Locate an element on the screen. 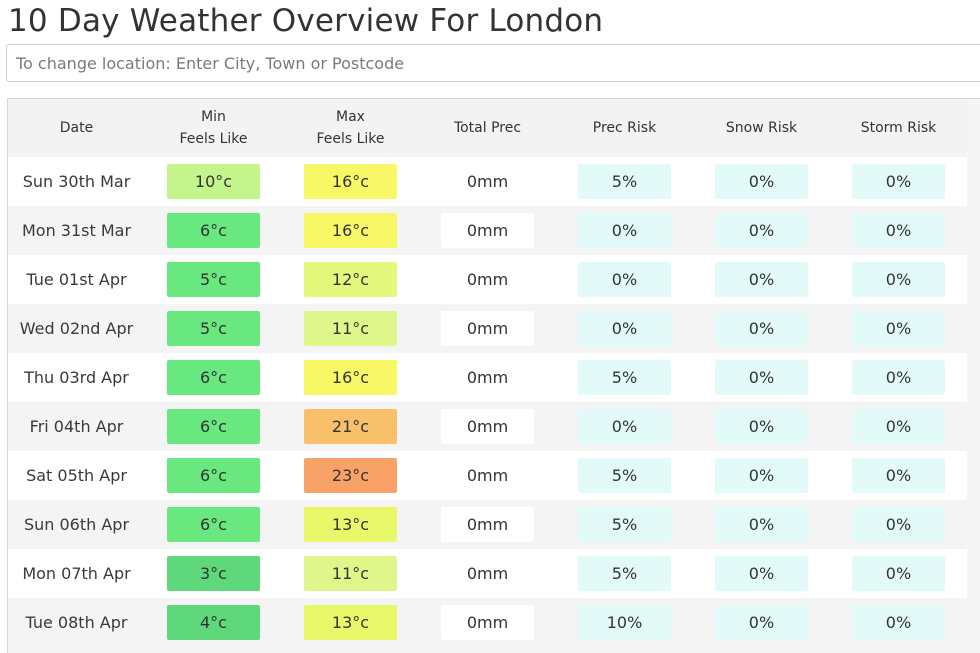 This screenshot has width=980, height=653. table-row: Sun 30th Mar 10°c 16°c 0mm 5% 0% 0% is located at coordinates (487, 181).